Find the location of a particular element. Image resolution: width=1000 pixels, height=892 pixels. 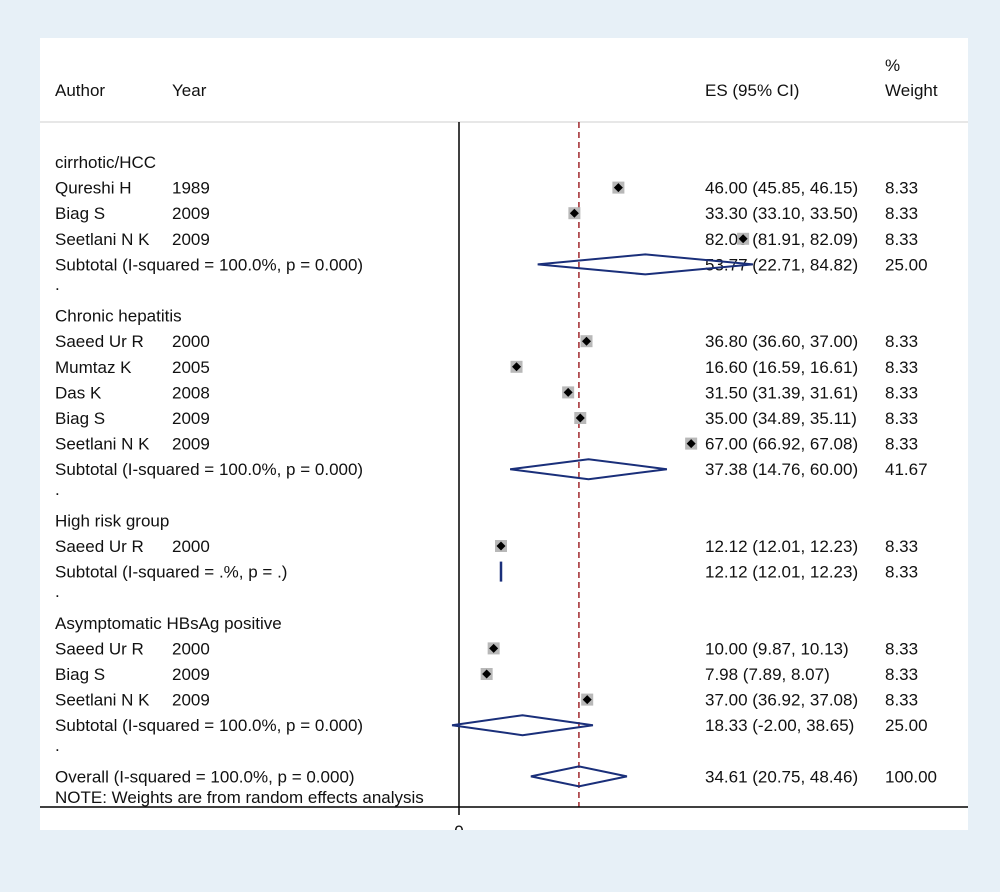

header-es: ES (95% CI) is located at coordinates (752, 90).